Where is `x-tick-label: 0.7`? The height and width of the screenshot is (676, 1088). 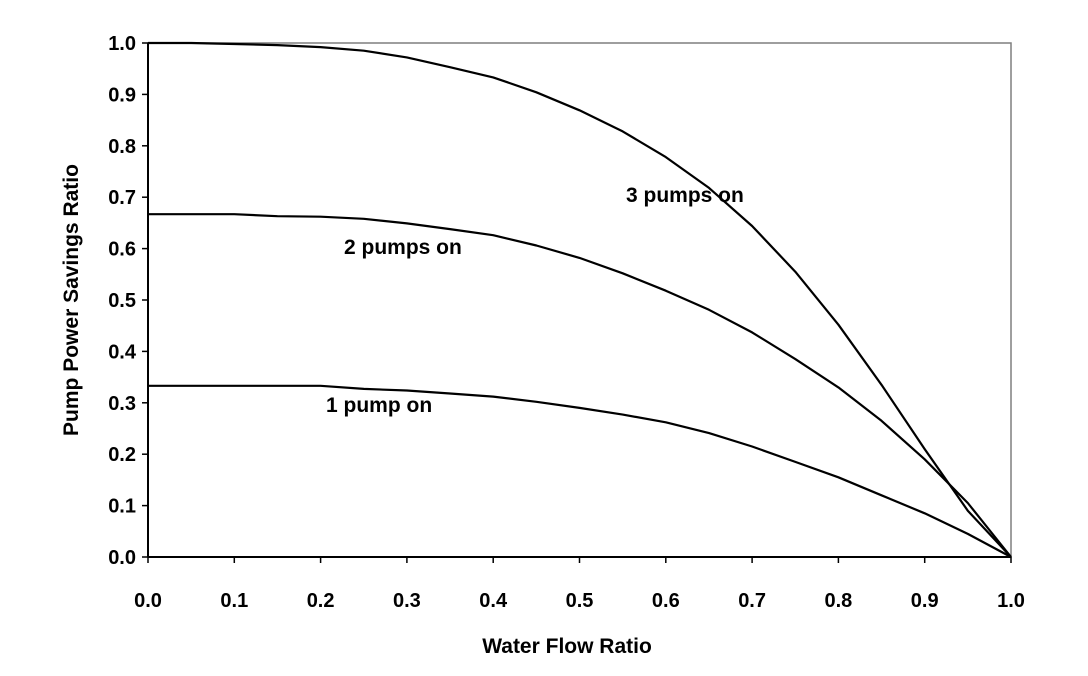
x-tick-label: 0.7 is located at coordinates (752, 601).